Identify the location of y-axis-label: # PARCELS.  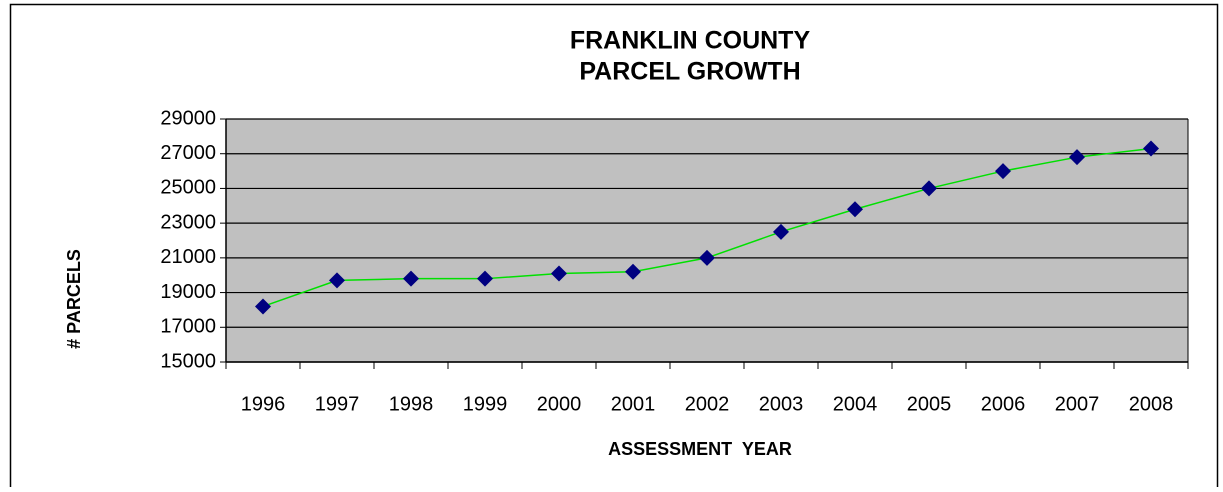
(74, 299).